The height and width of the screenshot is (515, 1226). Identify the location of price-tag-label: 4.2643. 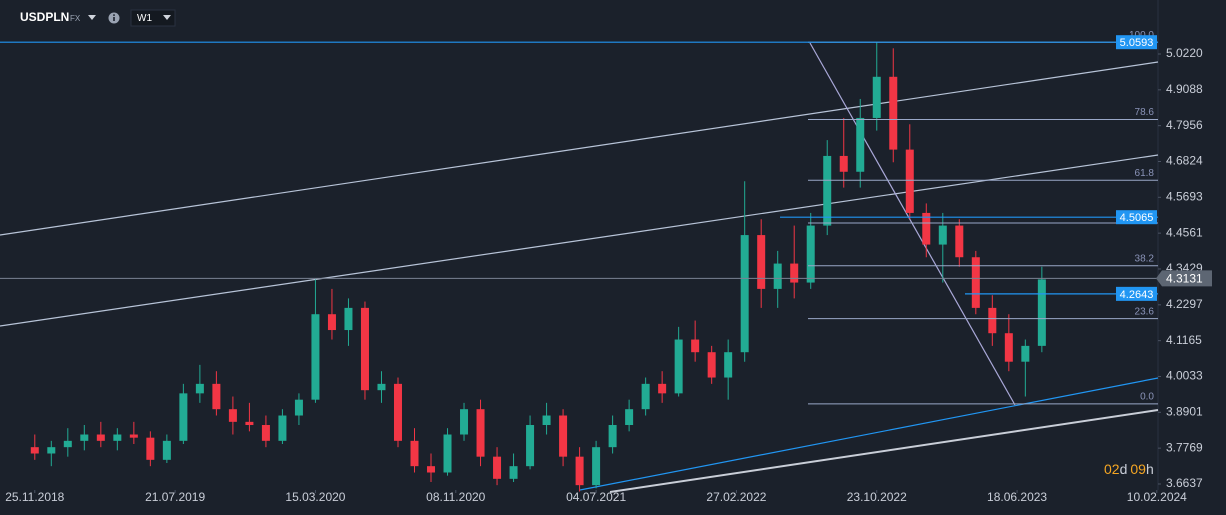
(1137, 295).